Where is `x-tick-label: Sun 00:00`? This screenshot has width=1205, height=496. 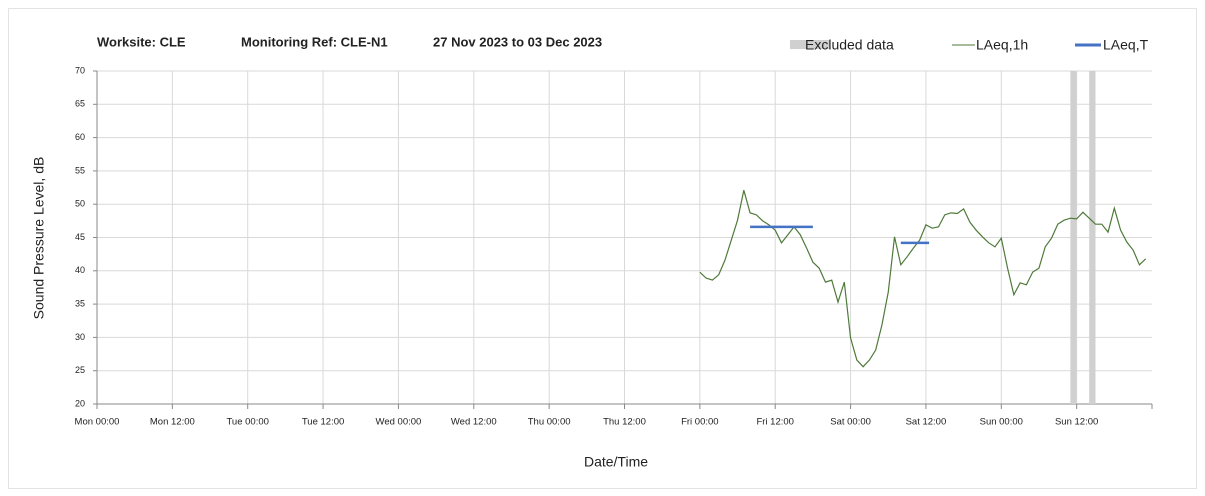
x-tick-label: Sun 00:00 is located at coordinates (1001, 422).